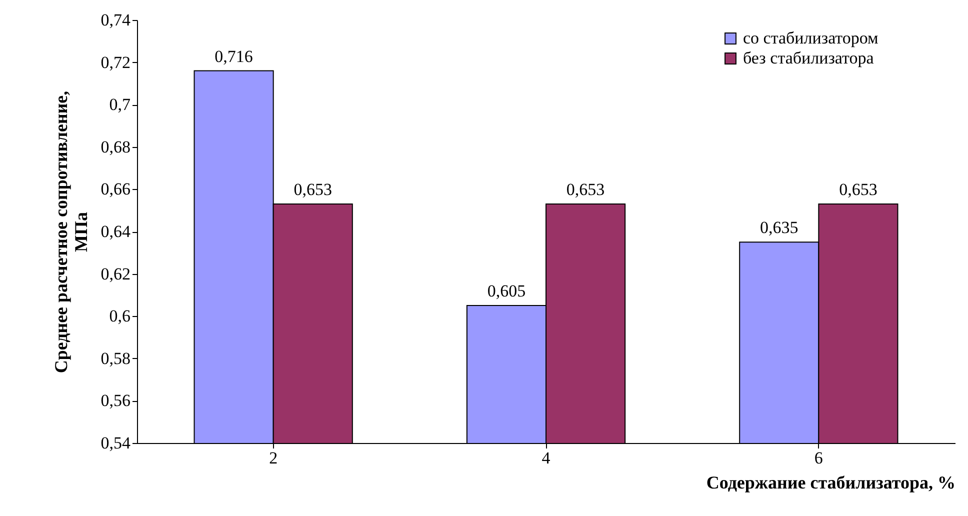 This screenshot has width=968, height=516. Describe the element at coordinates (115, 358) in the screenshot. I see `y-tick-label: 0,58` at that location.